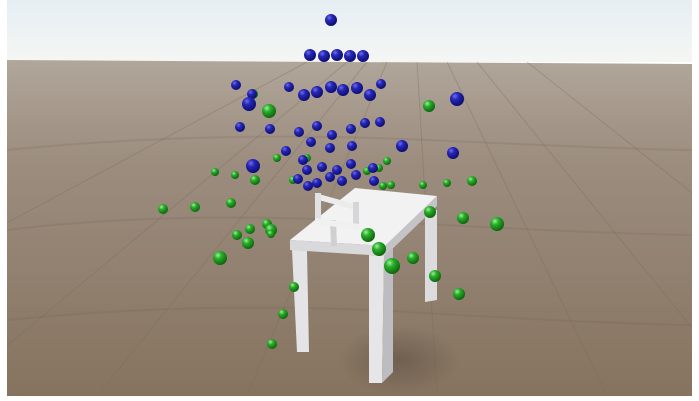 This screenshot has height=401, width=699. I want to click on table-top-front-edge, so click(337, 248).